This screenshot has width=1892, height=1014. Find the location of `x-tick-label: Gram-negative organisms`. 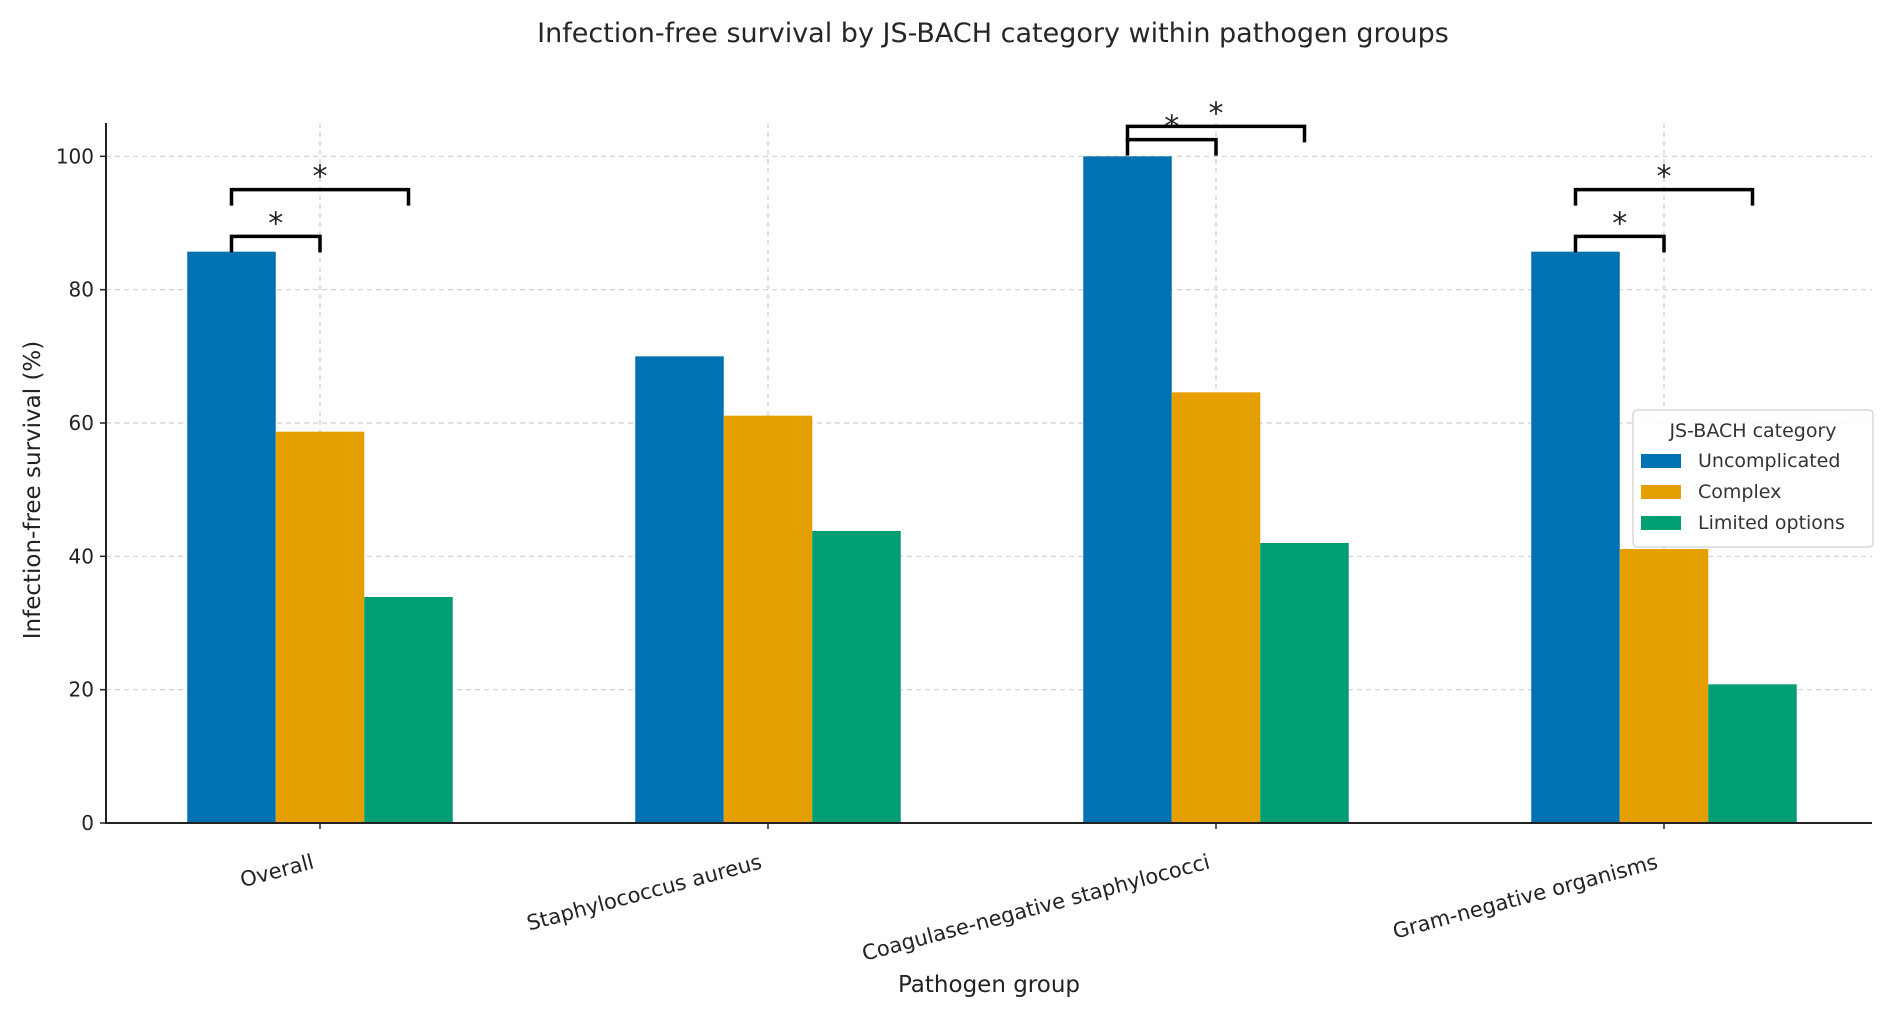

x-tick-label: Gram-negative organisms is located at coordinates (1525, 897).